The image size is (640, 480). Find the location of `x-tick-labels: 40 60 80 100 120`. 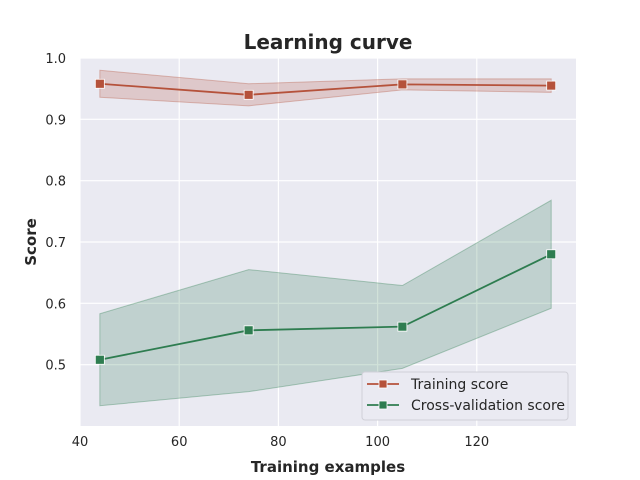

x-tick-labels: 40 60 80 100 120 is located at coordinates (280, 442).